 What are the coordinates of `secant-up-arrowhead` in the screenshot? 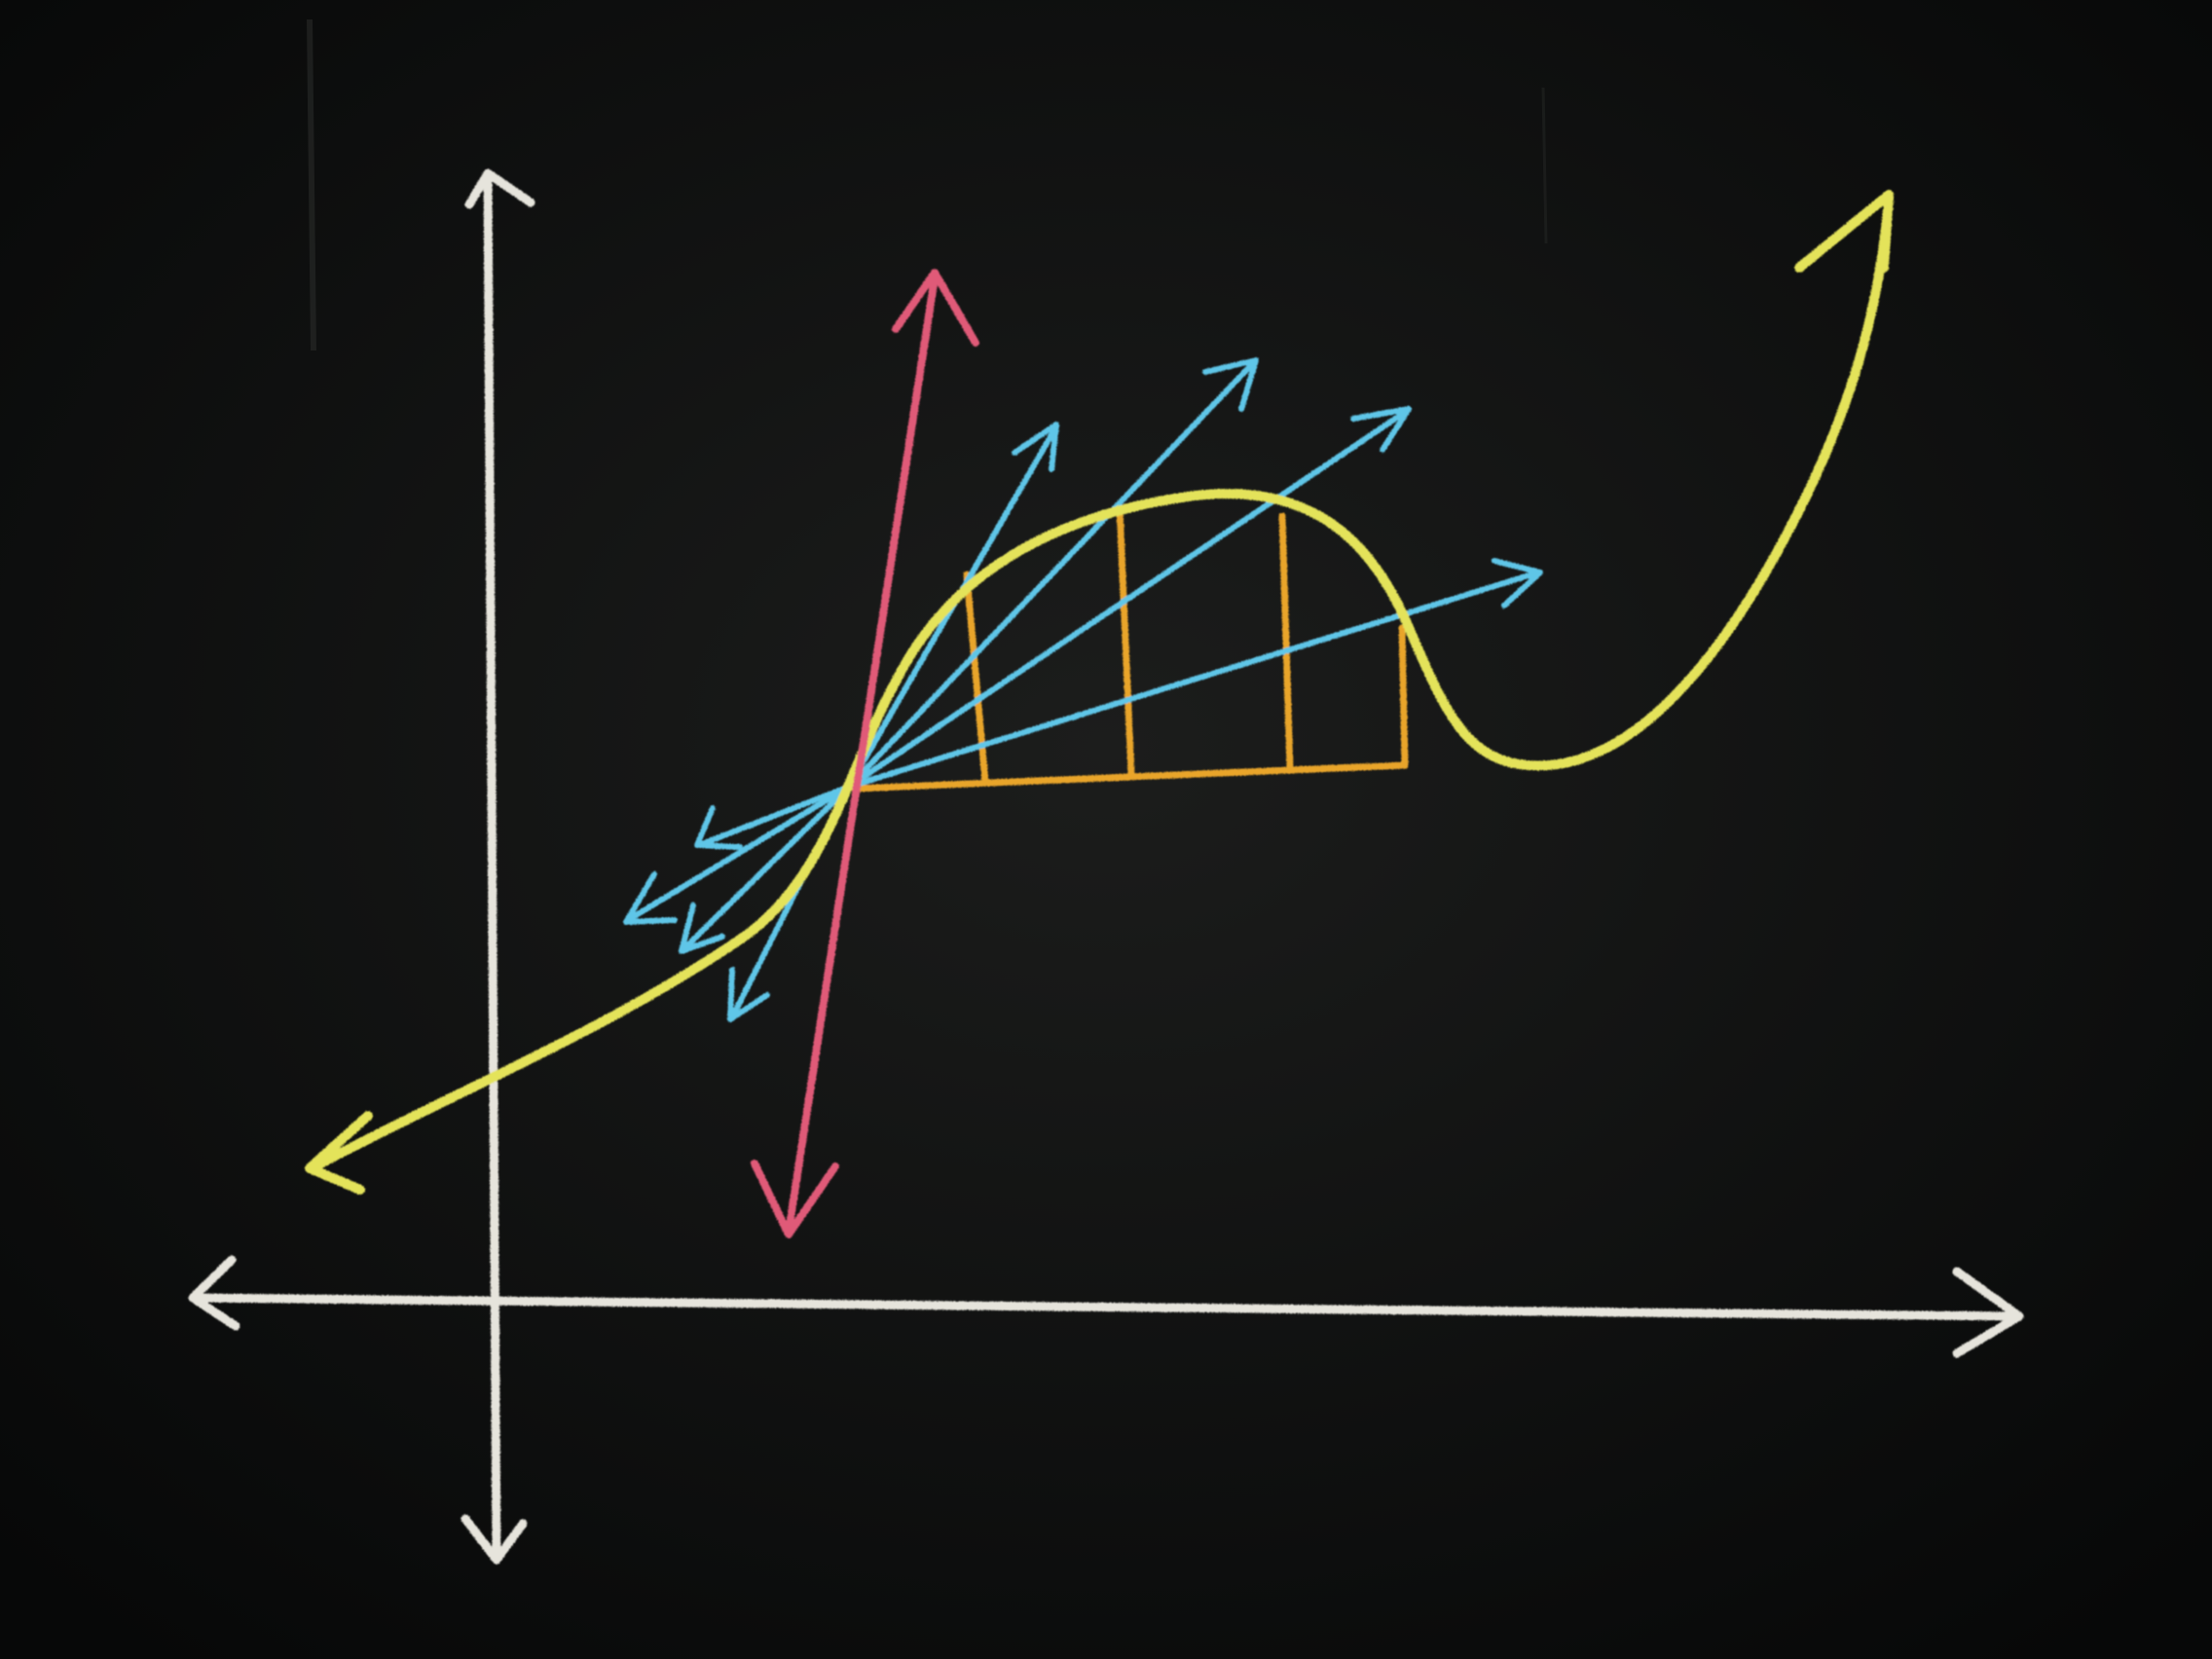 It's located at (935, 308).